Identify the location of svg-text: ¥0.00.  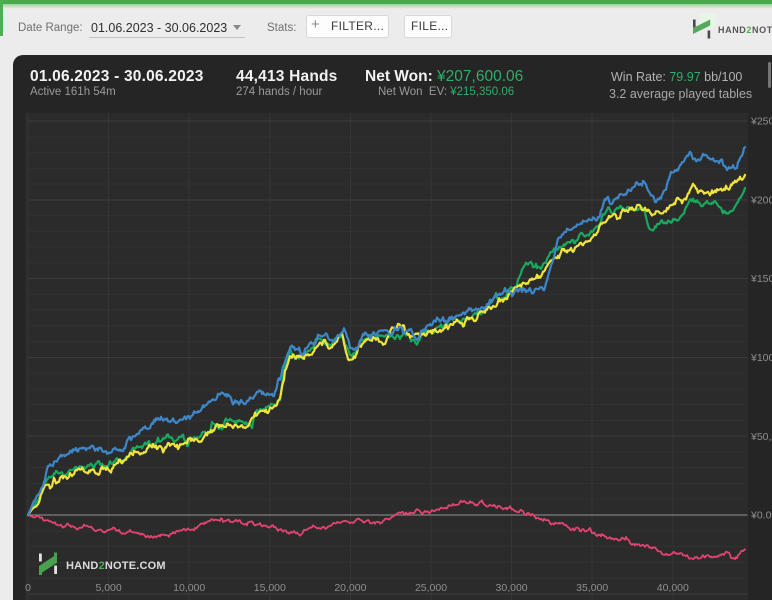
(761, 516).